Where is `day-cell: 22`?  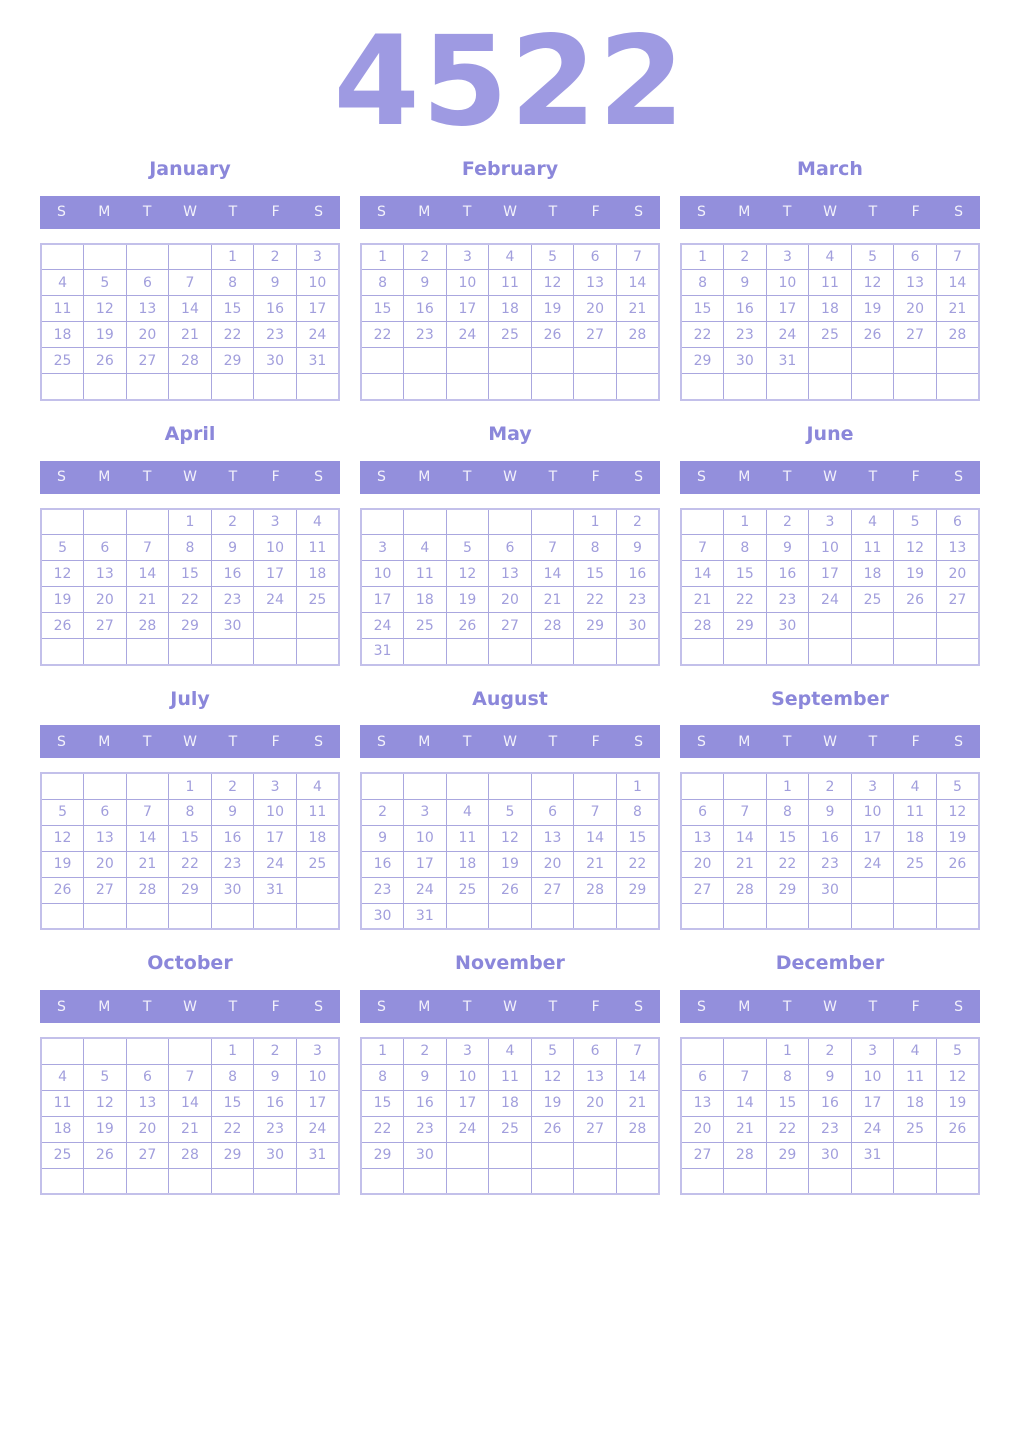
day-cell: 22 is located at coordinates (637, 864).